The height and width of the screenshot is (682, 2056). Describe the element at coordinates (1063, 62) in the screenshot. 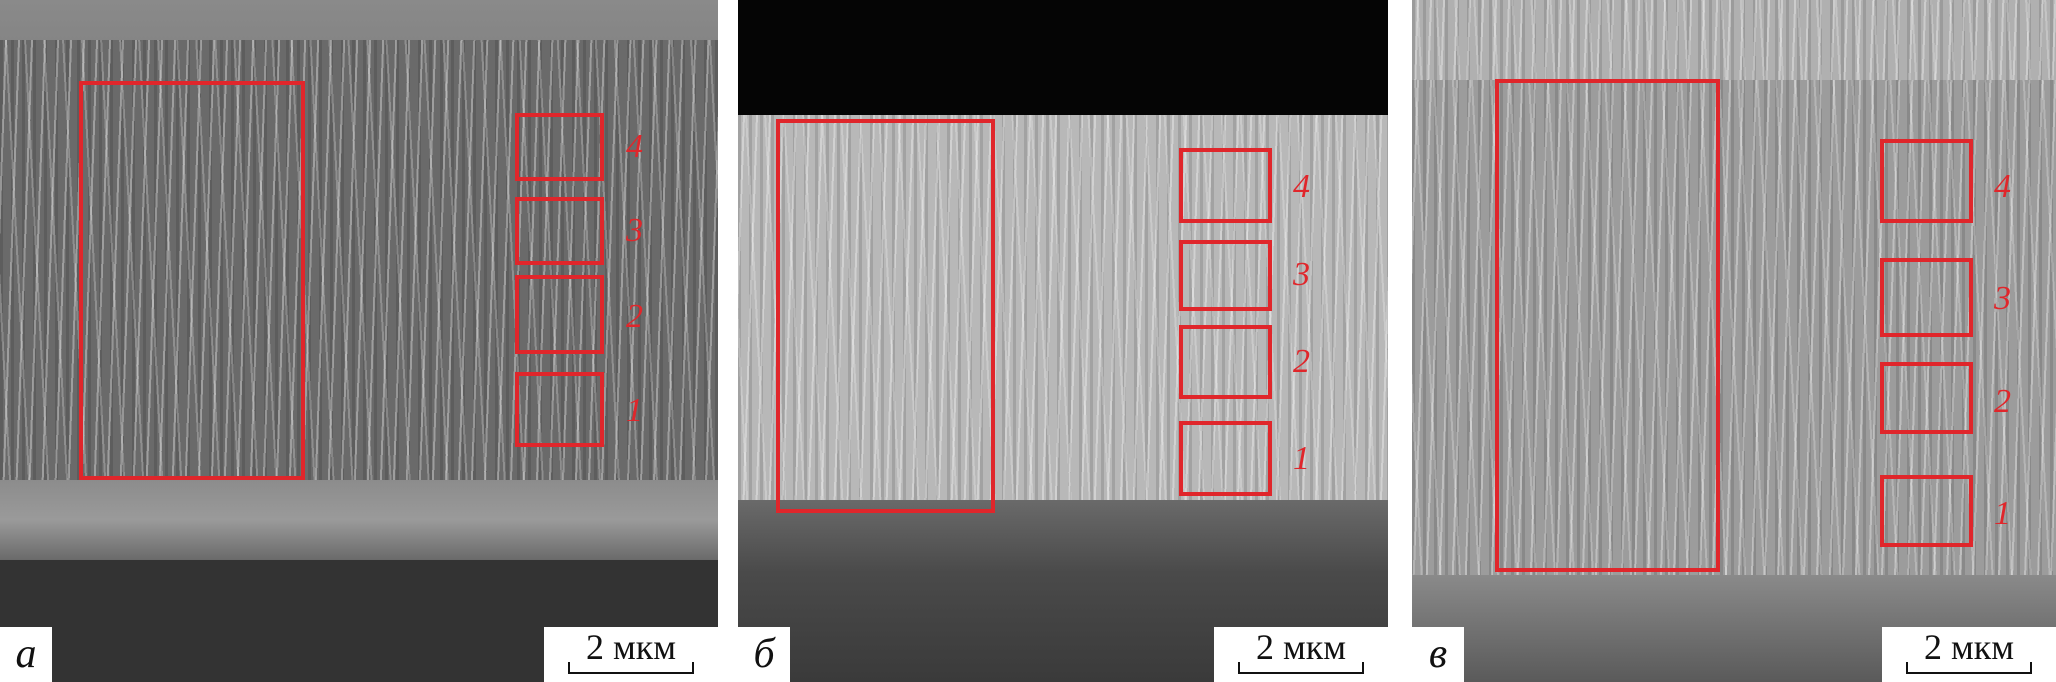

I see `background-layer` at that location.